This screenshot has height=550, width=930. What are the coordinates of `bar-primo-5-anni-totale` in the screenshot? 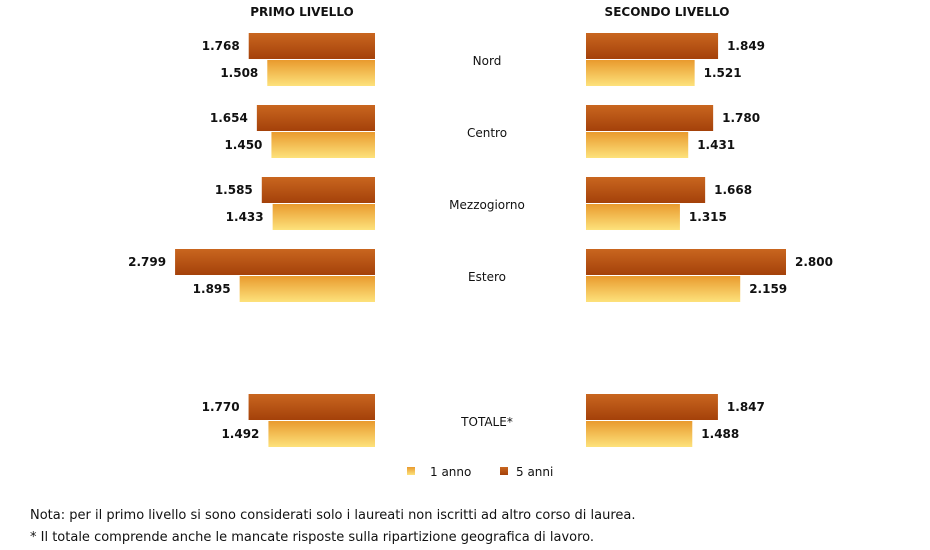 It's located at (311, 407).